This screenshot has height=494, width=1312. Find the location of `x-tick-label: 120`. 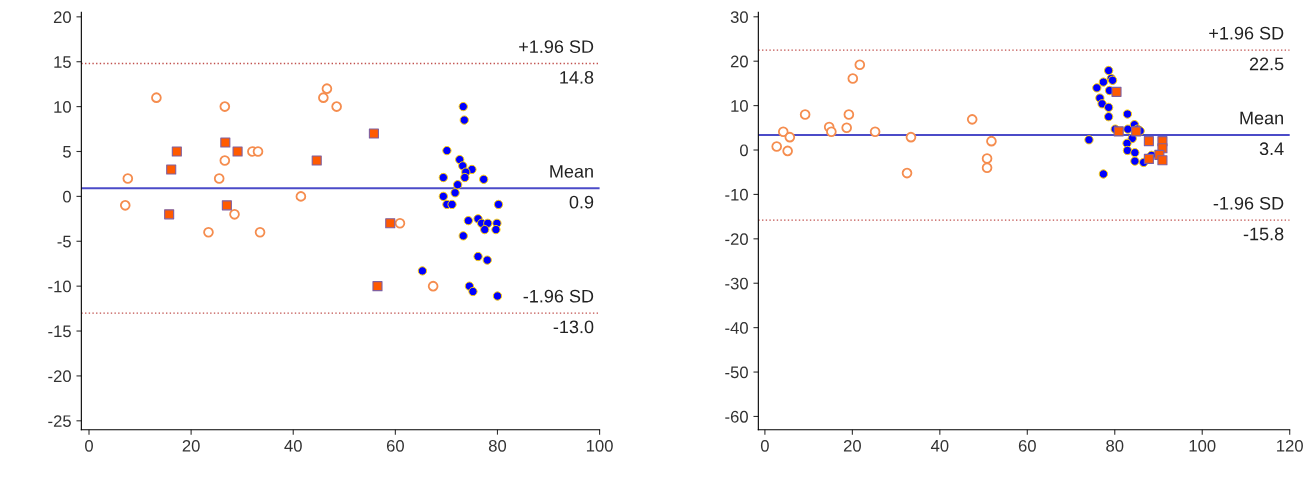

x-tick-label: 120 is located at coordinates (1290, 445).